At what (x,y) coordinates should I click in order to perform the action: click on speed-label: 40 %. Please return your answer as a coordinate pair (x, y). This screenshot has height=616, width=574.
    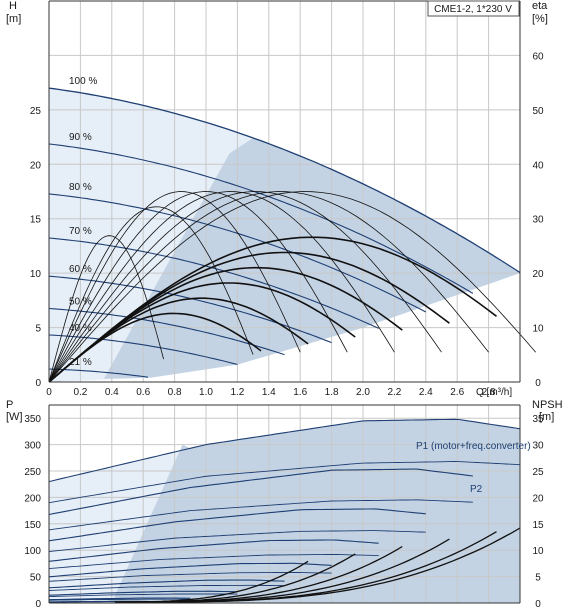
    Looking at the image, I should click on (80, 328).